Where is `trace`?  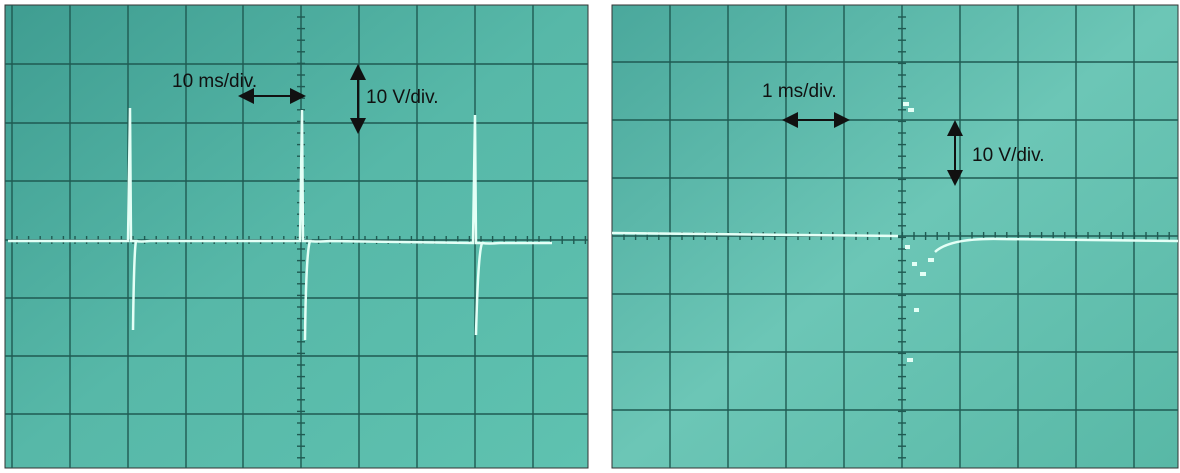 trace is located at coordinates (895, 242).